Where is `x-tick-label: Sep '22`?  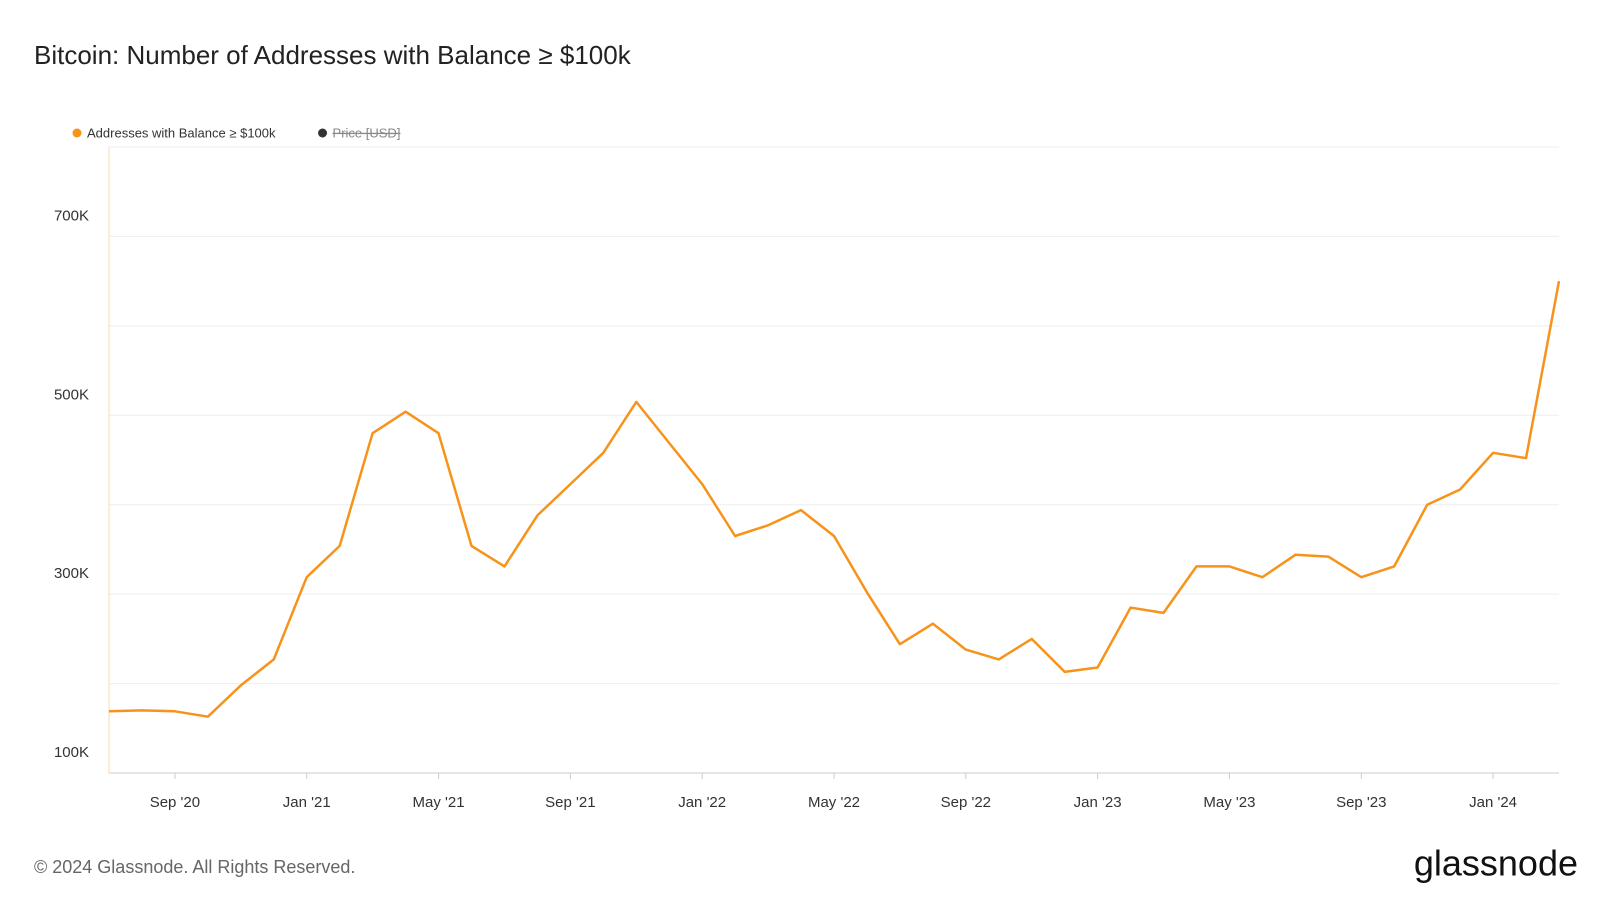
x-tick-label: Sep '22 is located at coordinates (966, 802).